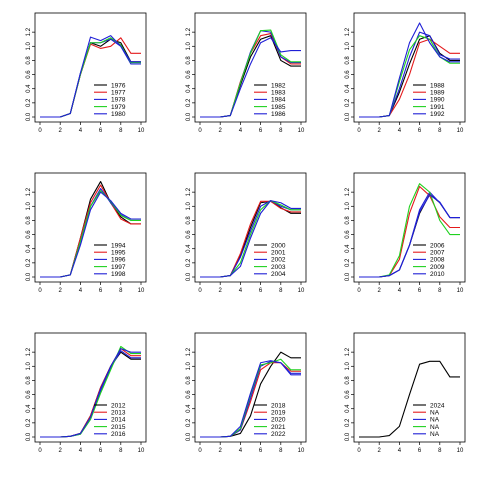  What do you see at coordinates (278, 245) in the screenshot?
I see `legend-label: 2000` at bounding box center [278, 245].